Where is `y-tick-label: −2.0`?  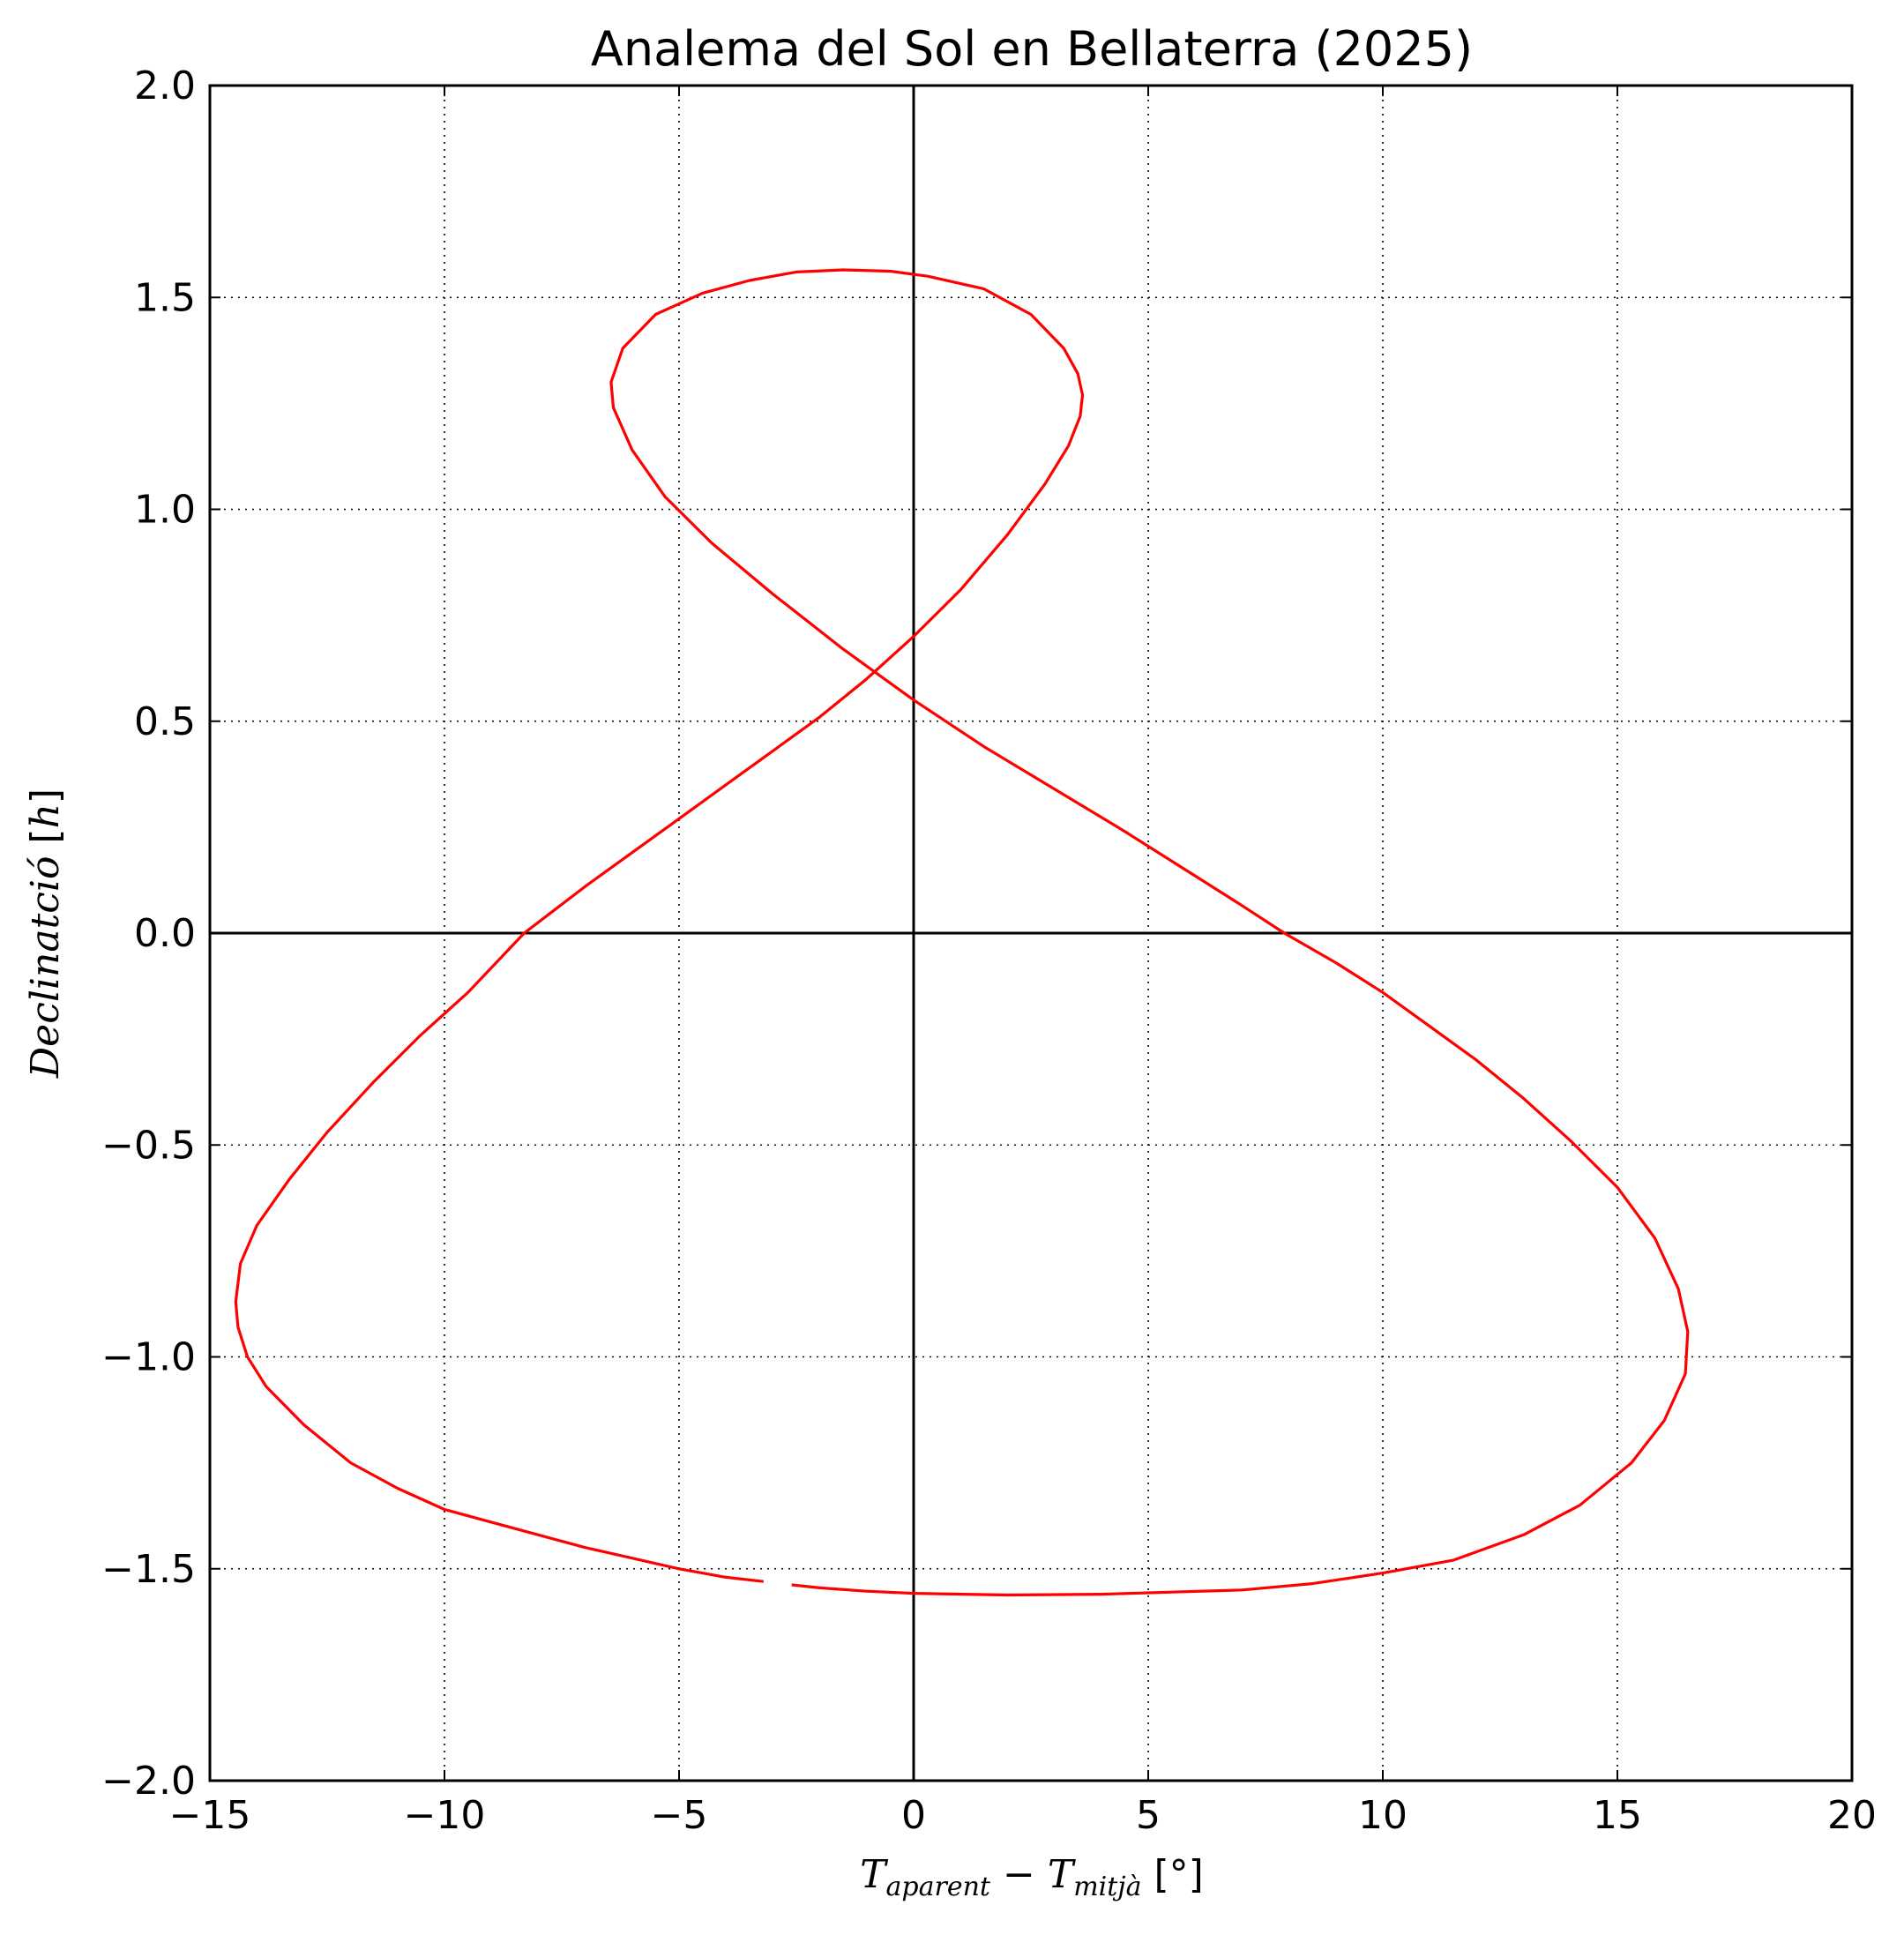 y-tick-label: −2.0 is located at coordinates (148, 1781).